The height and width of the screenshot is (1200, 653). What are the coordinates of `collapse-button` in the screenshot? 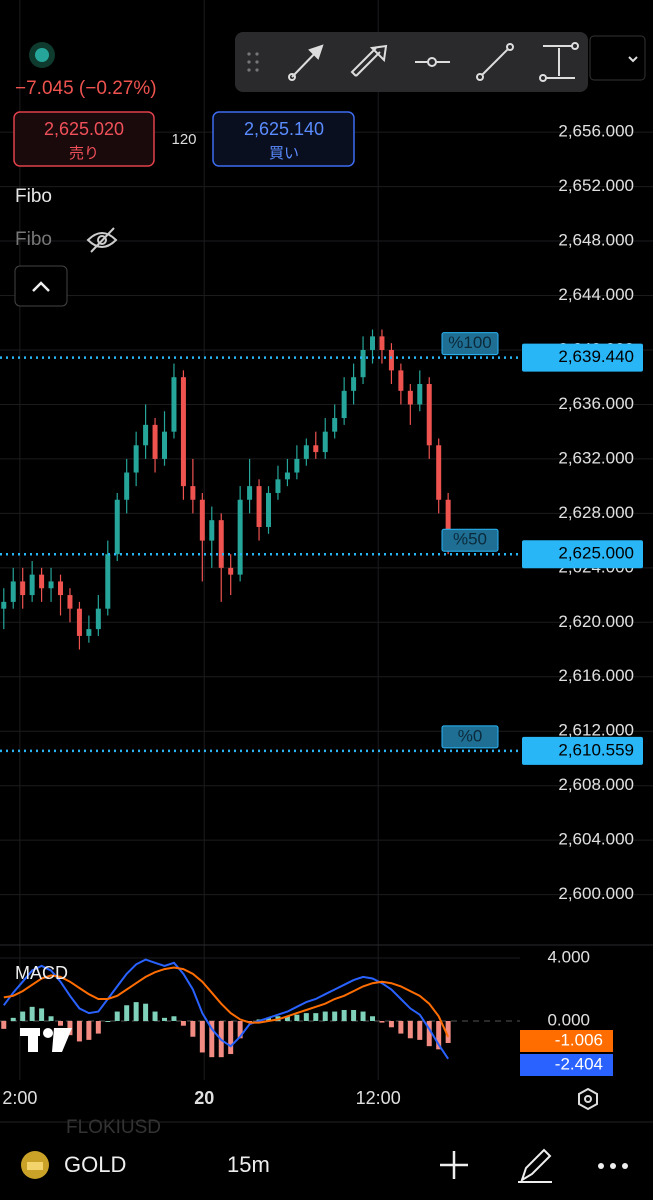 It's located at (41, 286).